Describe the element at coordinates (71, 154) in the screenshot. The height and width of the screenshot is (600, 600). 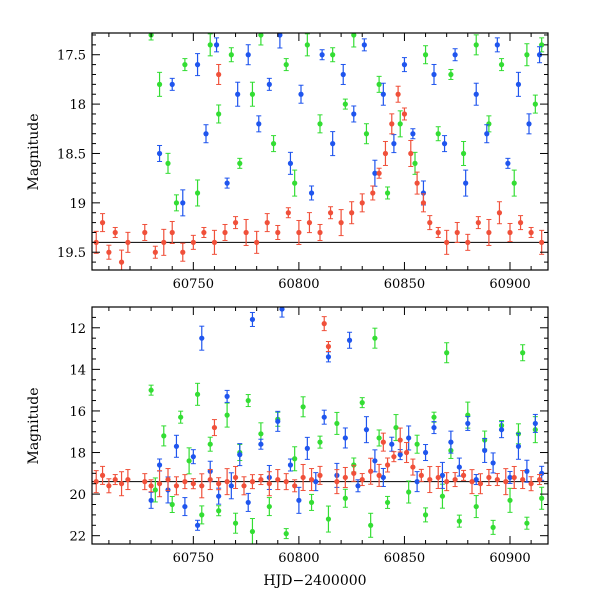
I see `y-tick-label: 18.5` at that location.